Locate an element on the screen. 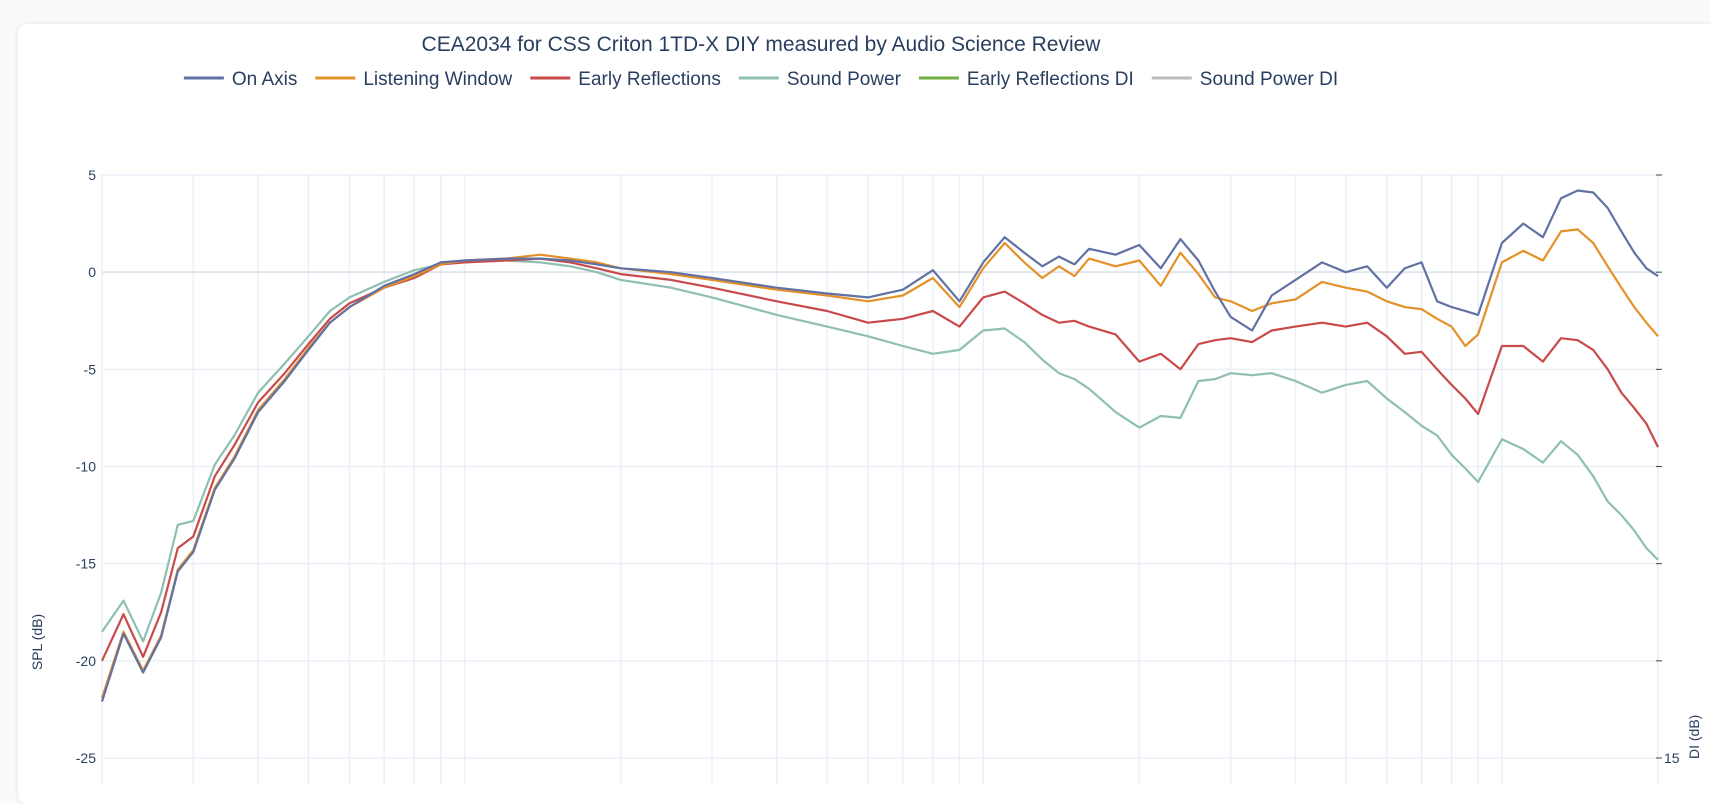 This screenshot has height=804, width=1711. legend-label: Early Reflections DI is located at coordinates (1050, 79).